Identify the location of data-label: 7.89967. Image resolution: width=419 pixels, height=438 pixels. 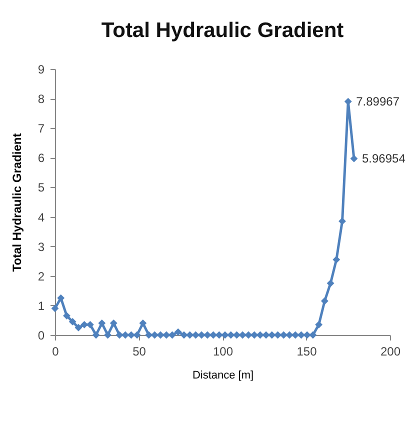
(378, 101).